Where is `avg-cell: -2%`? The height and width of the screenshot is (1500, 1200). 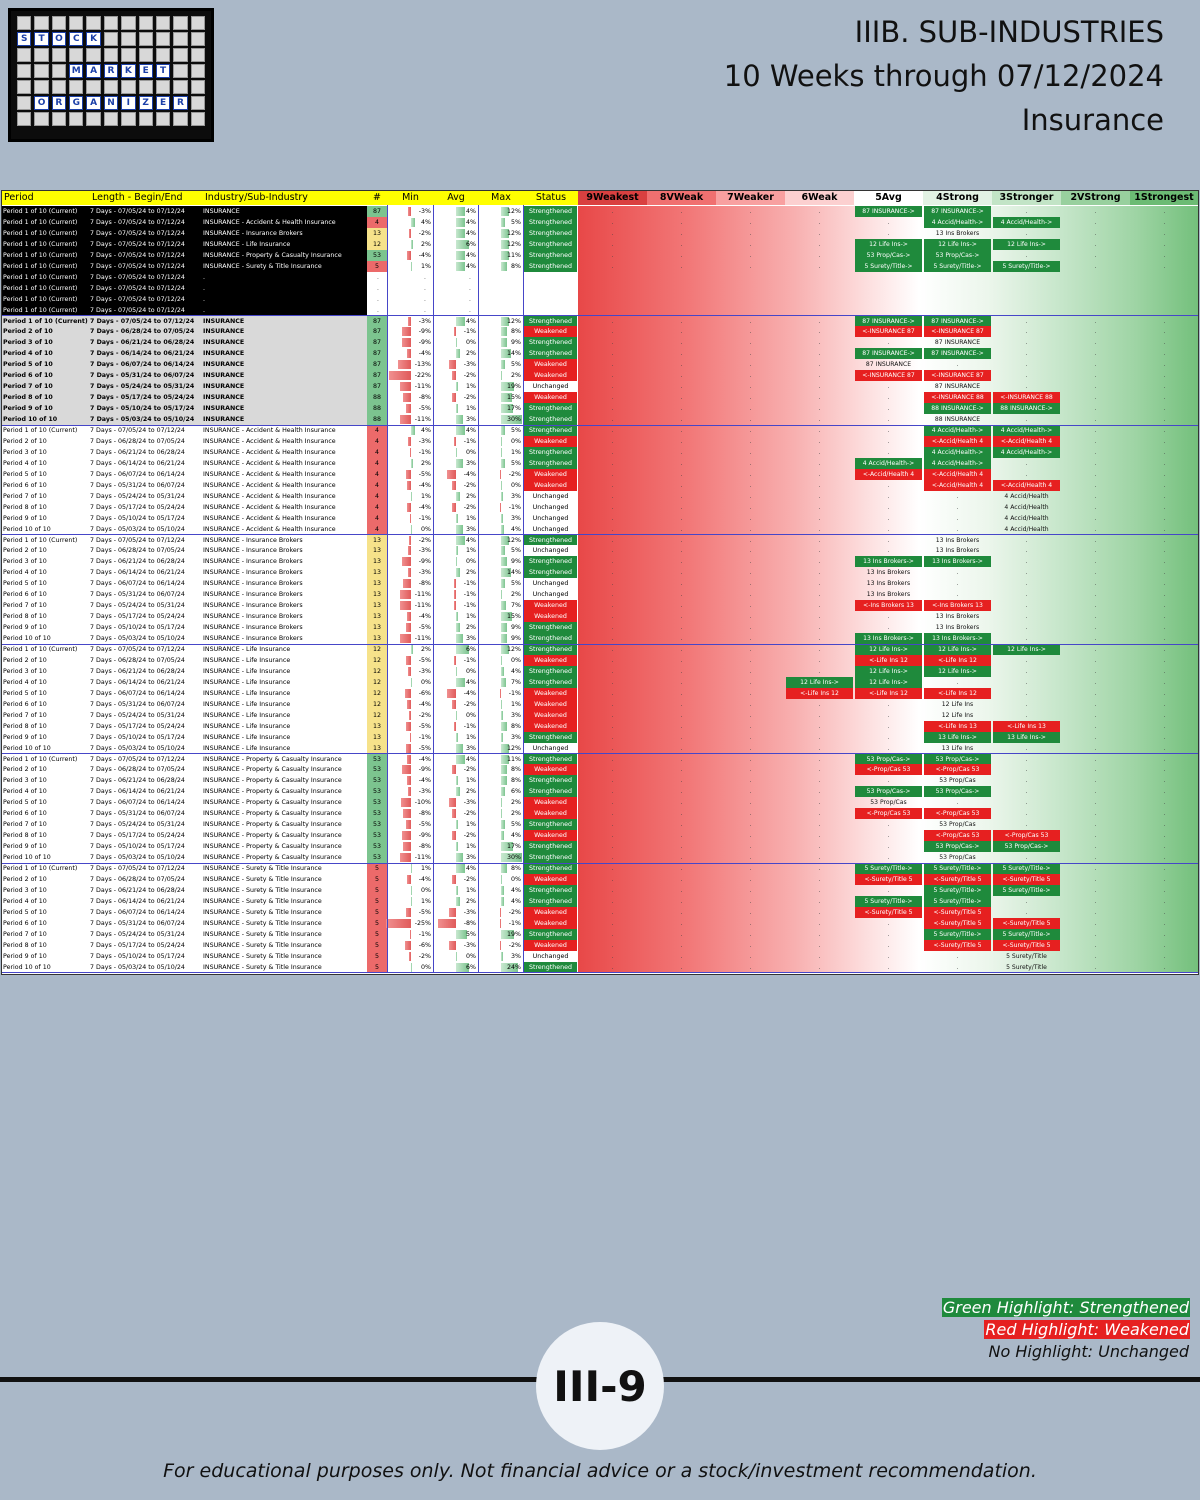 avg-cell: -2% is located at coordinates (469, 485).